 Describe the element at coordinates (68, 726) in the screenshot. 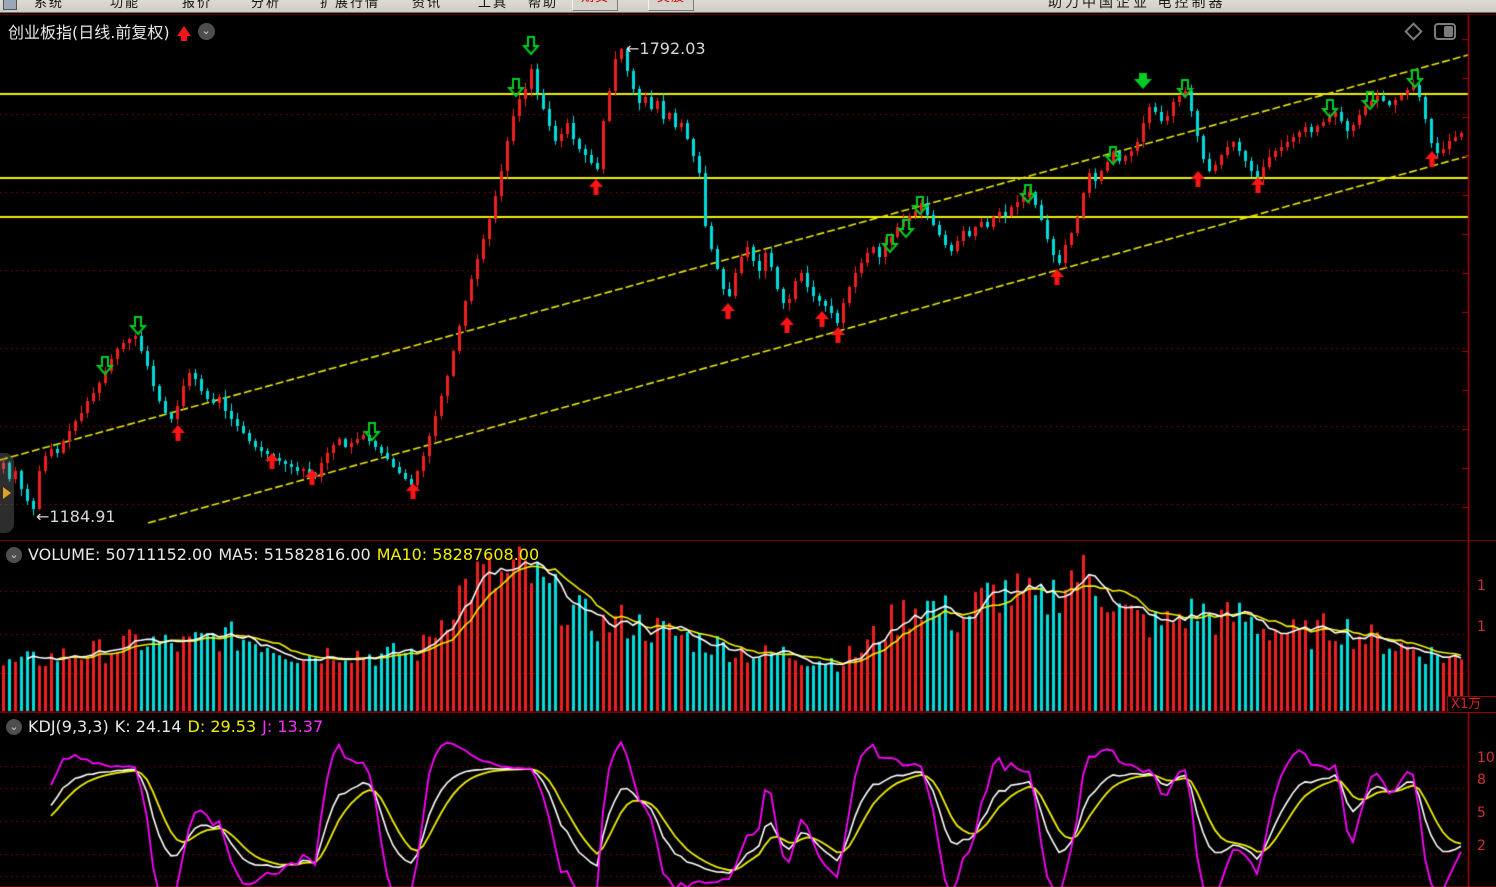

I see `kdj-label: KDJ(9,3,3)` at that location.